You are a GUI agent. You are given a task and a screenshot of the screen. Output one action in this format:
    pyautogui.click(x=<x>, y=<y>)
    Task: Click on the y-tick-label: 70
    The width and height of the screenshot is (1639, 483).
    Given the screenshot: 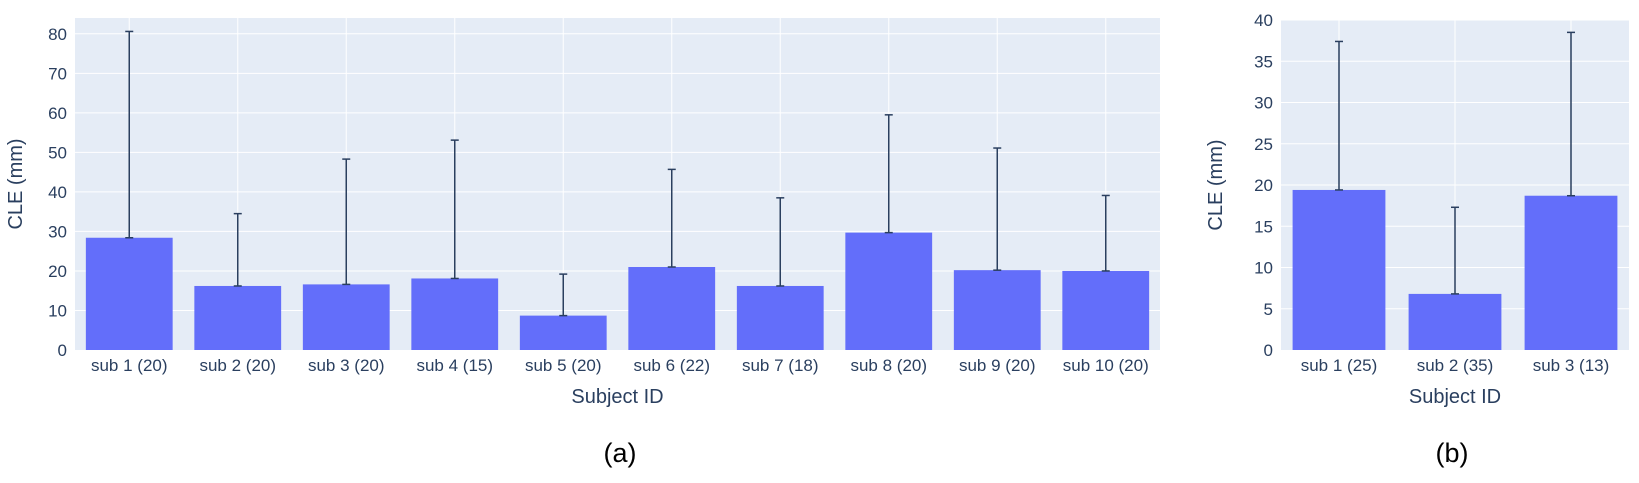 What is the action you would take?
    pyautogui.click(x=57, y=73)
    